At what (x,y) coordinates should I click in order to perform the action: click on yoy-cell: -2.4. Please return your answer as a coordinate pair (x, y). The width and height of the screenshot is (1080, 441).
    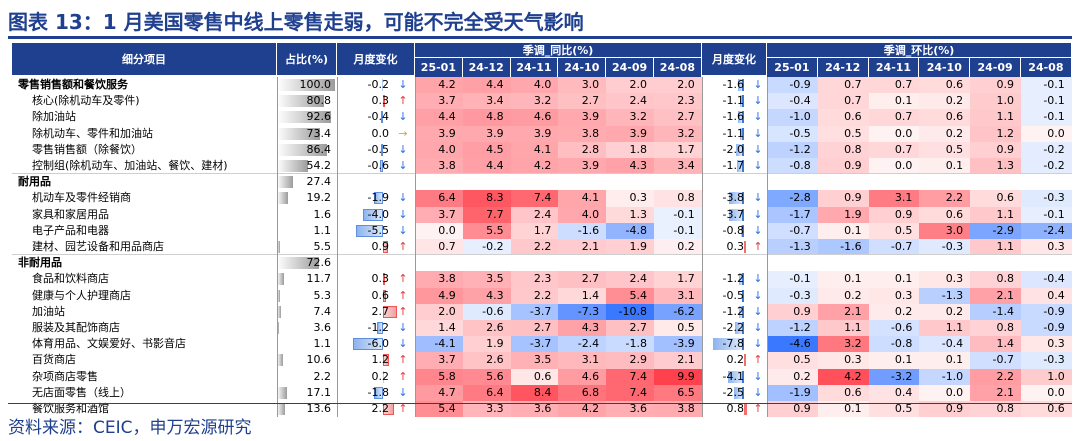
    Looking at the image, I should click on (582, 344).